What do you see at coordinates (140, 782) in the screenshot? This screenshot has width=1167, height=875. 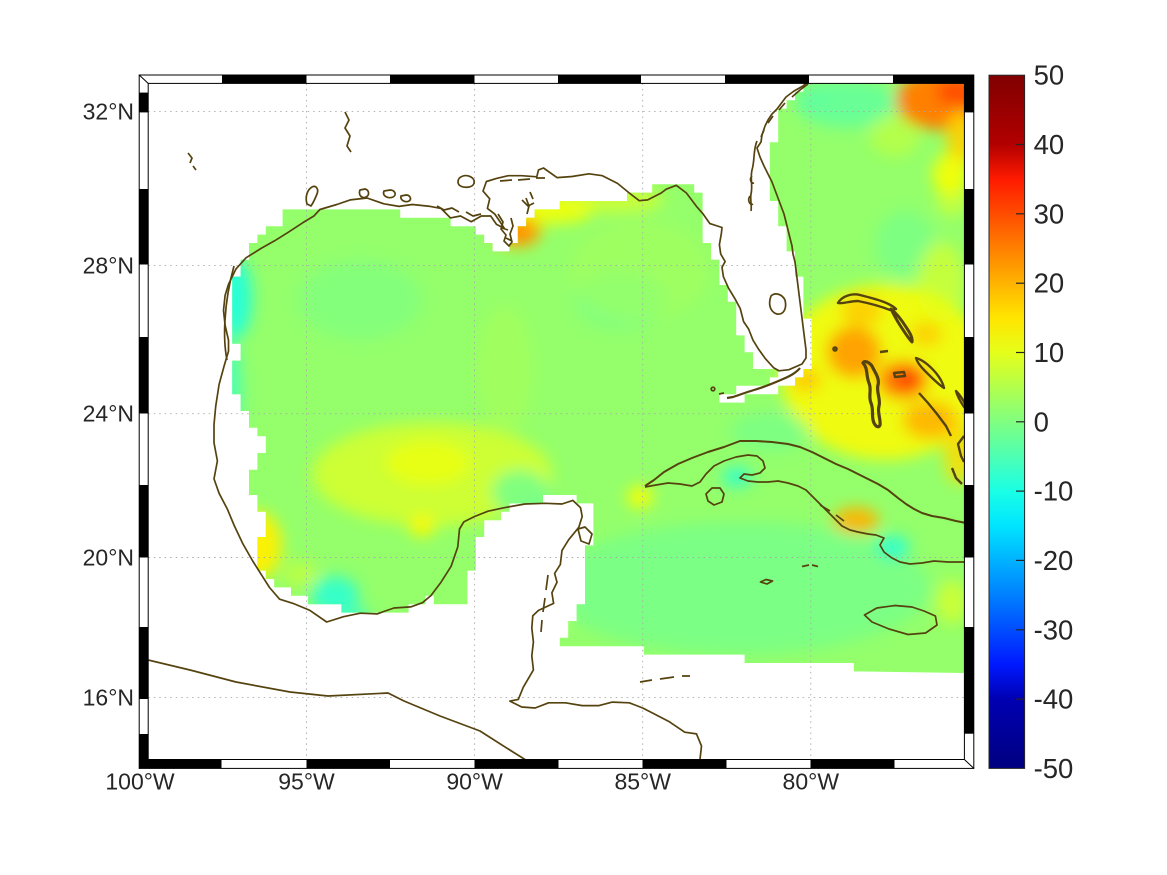 I see `svg-text: 100°W` at bounding box center [140, 782].